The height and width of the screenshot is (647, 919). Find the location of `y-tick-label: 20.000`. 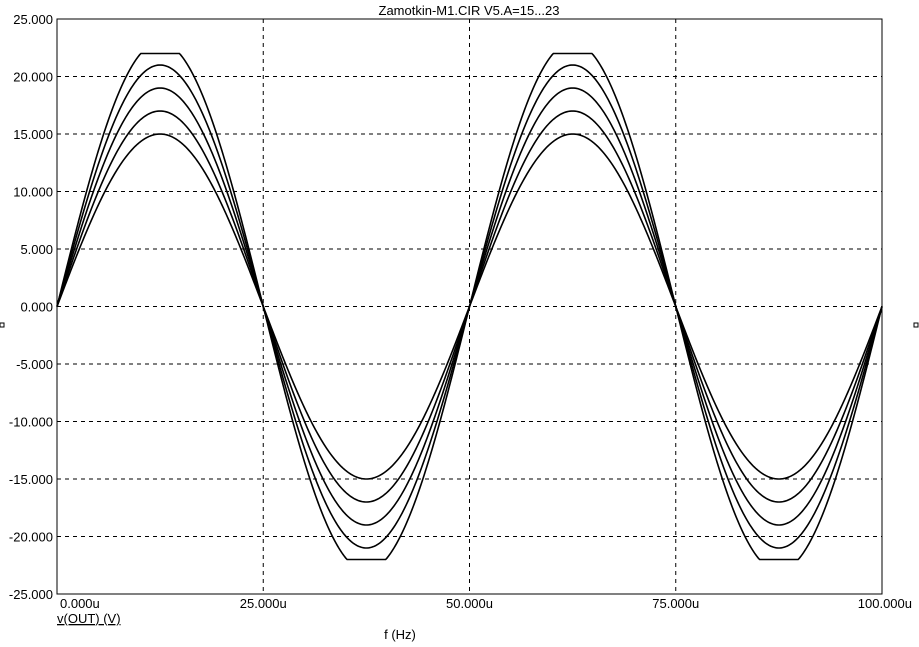

y-tick-label: 20.000 is located at coordinates (33, 77).